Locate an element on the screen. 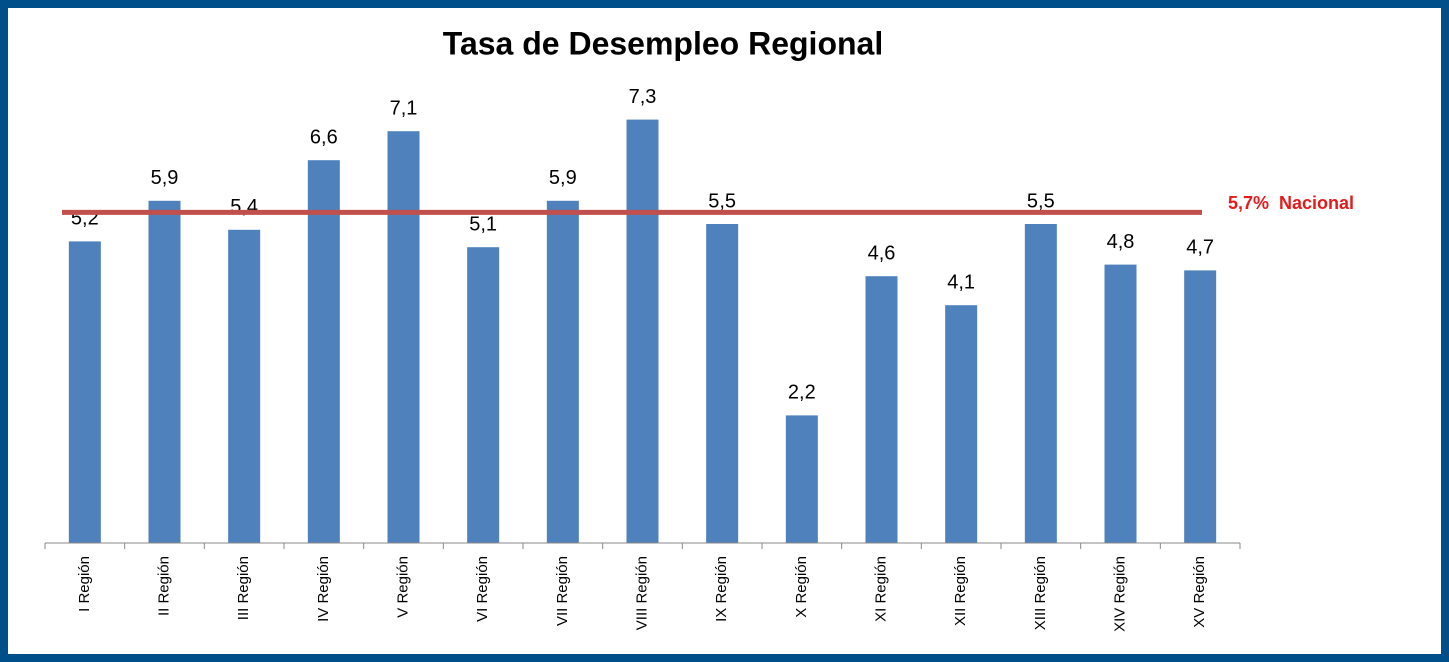  x-tick-label: X Región is located at coordinates (801, 587).